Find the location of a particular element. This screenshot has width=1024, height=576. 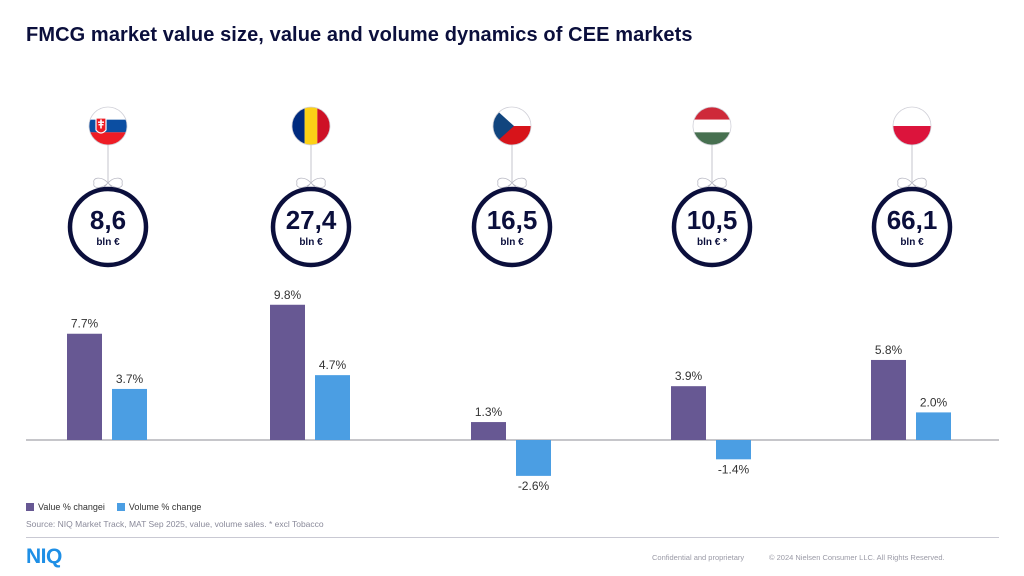

volume-change-label: 4.7% is located at coordinates (333, 365).